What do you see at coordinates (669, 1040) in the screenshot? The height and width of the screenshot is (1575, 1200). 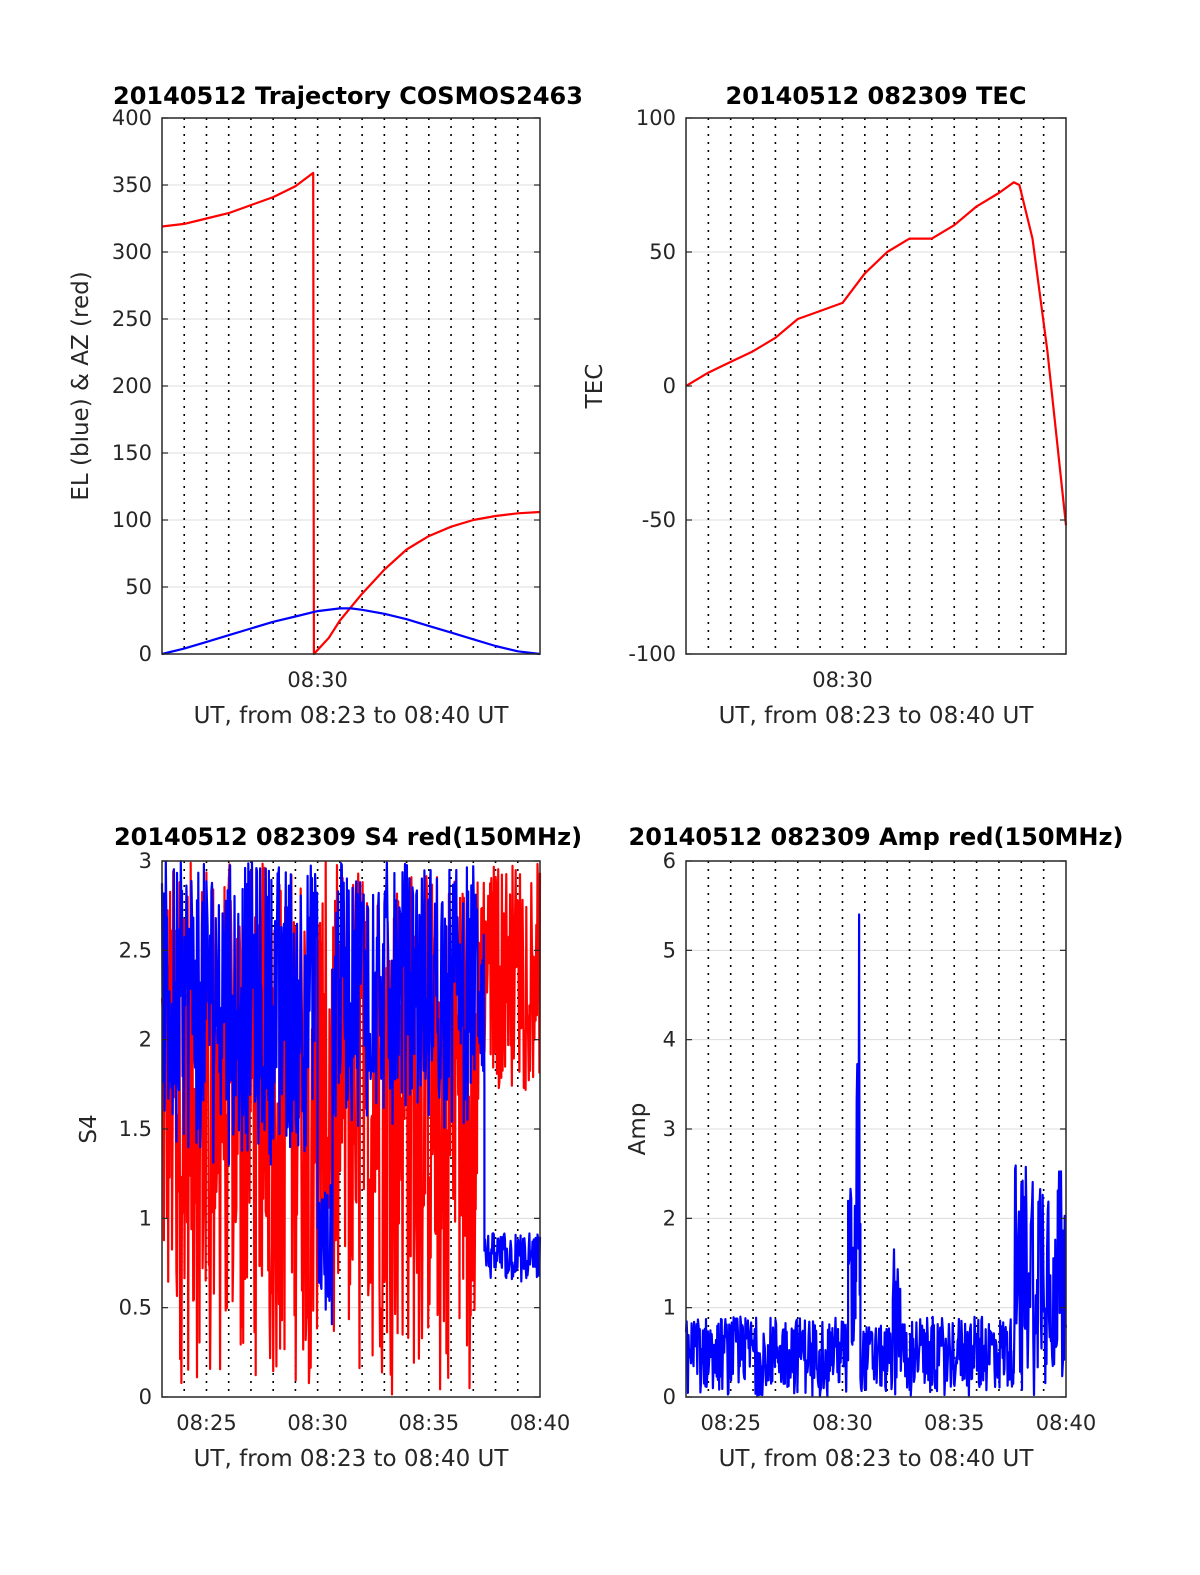 I see `y-tick-label: 4` at bounding box center [669, 1040].